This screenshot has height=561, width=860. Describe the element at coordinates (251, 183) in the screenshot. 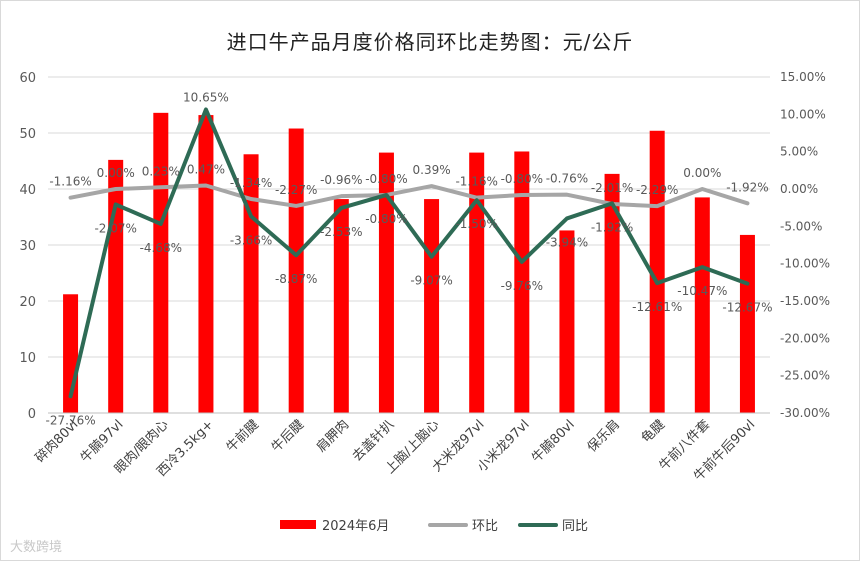

I see `data-label: -1.34%` at that location.